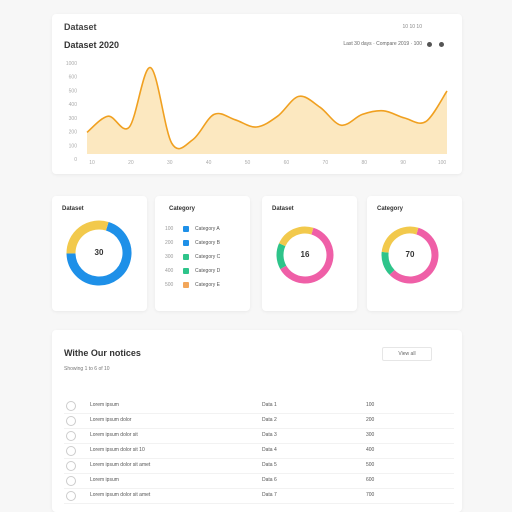 The image size is (512, 512). Describe the element at coordinates (259, 466) in the screenshot. I see `table-row: Lorem ipsum dolor sit amet Data 5 500` at that location.